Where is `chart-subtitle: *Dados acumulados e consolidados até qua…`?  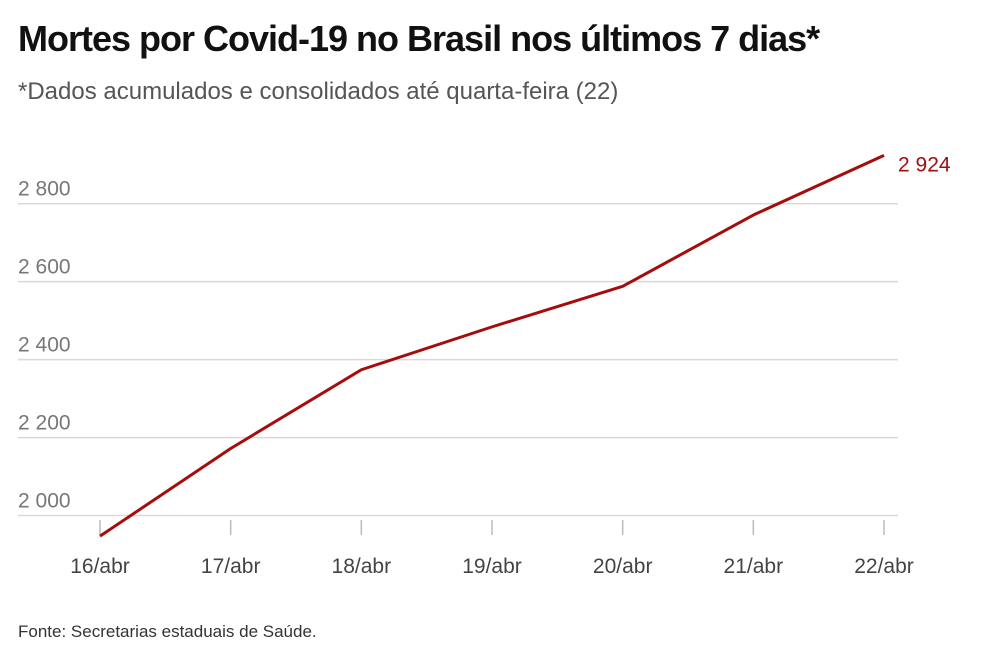
chart-subtitle: *Dados acumulados e consolidados até qua… is located at coordinates (318, 91).